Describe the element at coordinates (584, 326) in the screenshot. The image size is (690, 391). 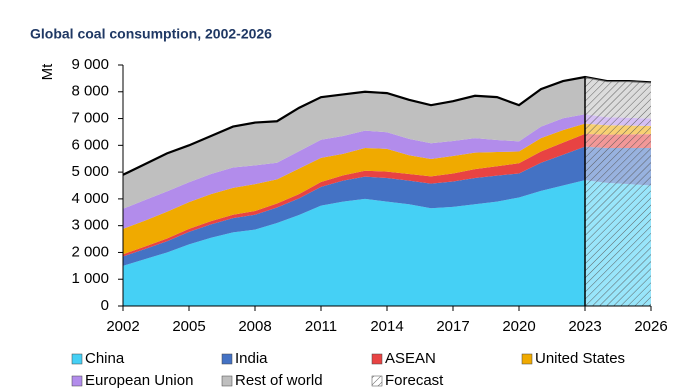
I see `x-tick-label: 2023` at that location.